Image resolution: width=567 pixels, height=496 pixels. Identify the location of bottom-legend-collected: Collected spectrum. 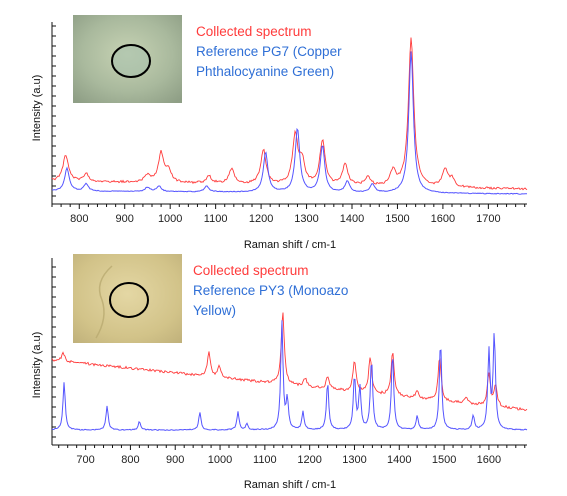
(251, 270).